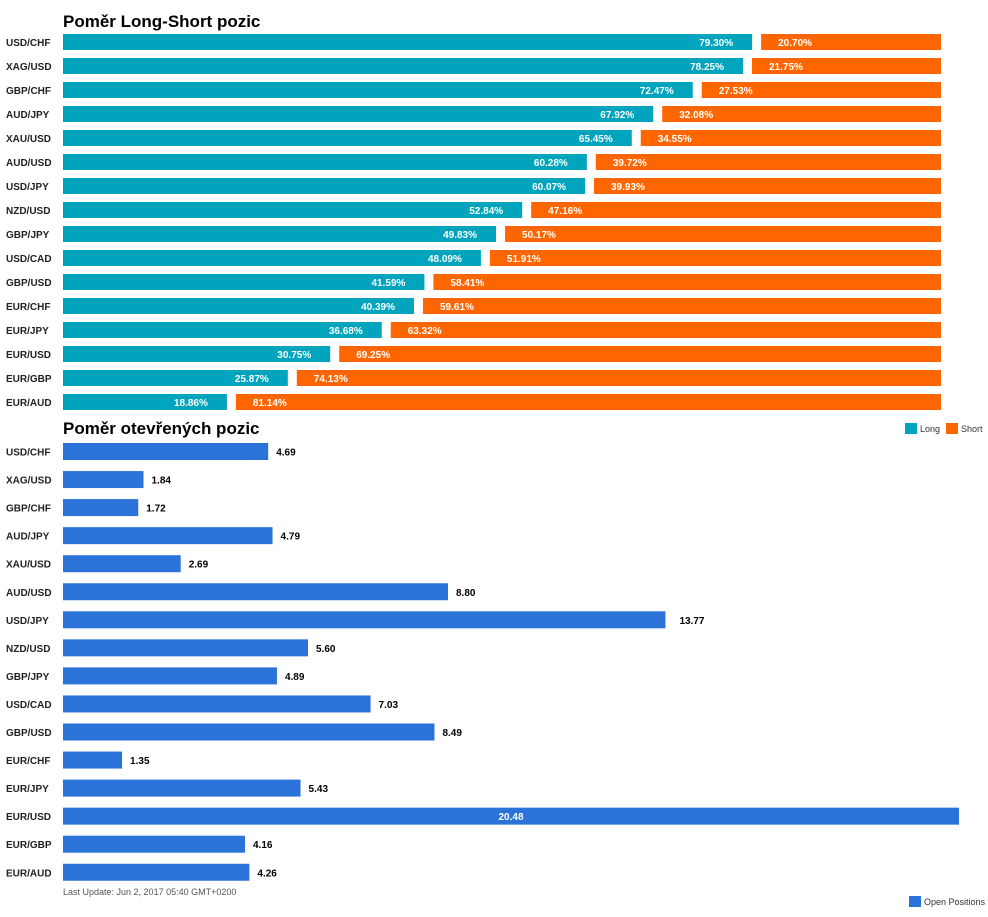  What do you see at coordinates (168, 536) in the screenshot?
I see `open-bar-aud-jpy` at bounding box center [168, 536].